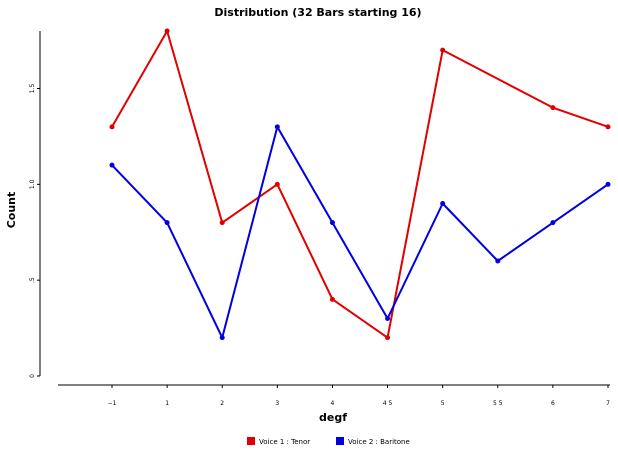 Image resolution: width=618 pixels, height=454 pixels. Describe the element at coordinates (32, 89) in the screenshot. I see `y-tick-label: 1.5` at that location.